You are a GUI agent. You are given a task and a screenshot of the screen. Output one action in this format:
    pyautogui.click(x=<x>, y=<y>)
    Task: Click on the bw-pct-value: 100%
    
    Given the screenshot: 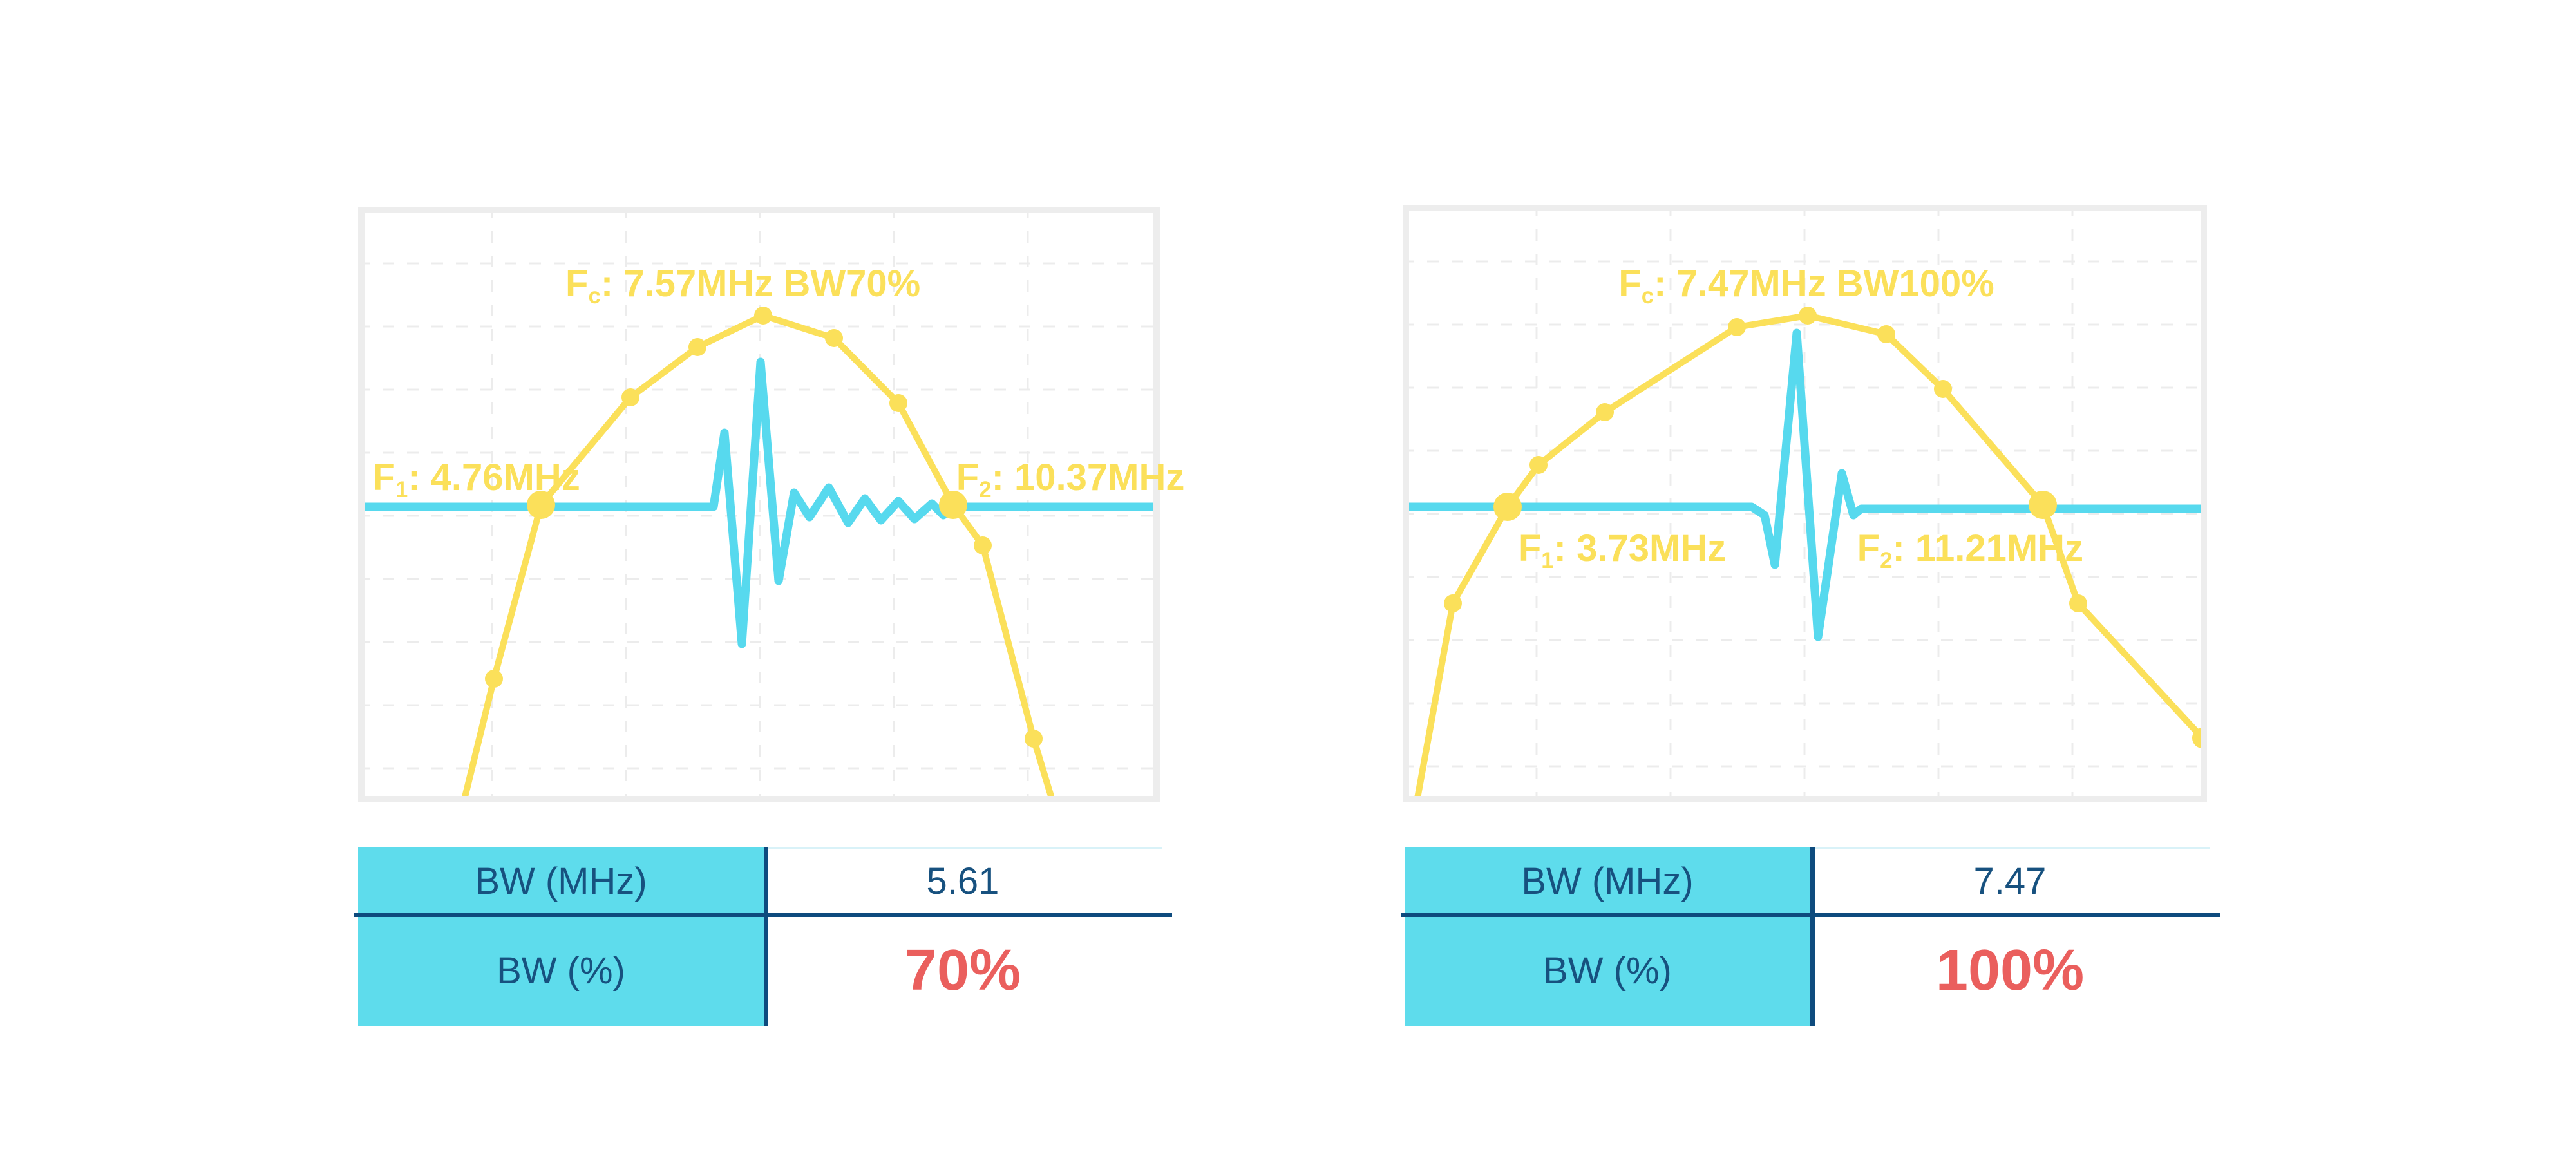 What is the action you would take?
    pyautogui.click(x=2010, y=970)
    